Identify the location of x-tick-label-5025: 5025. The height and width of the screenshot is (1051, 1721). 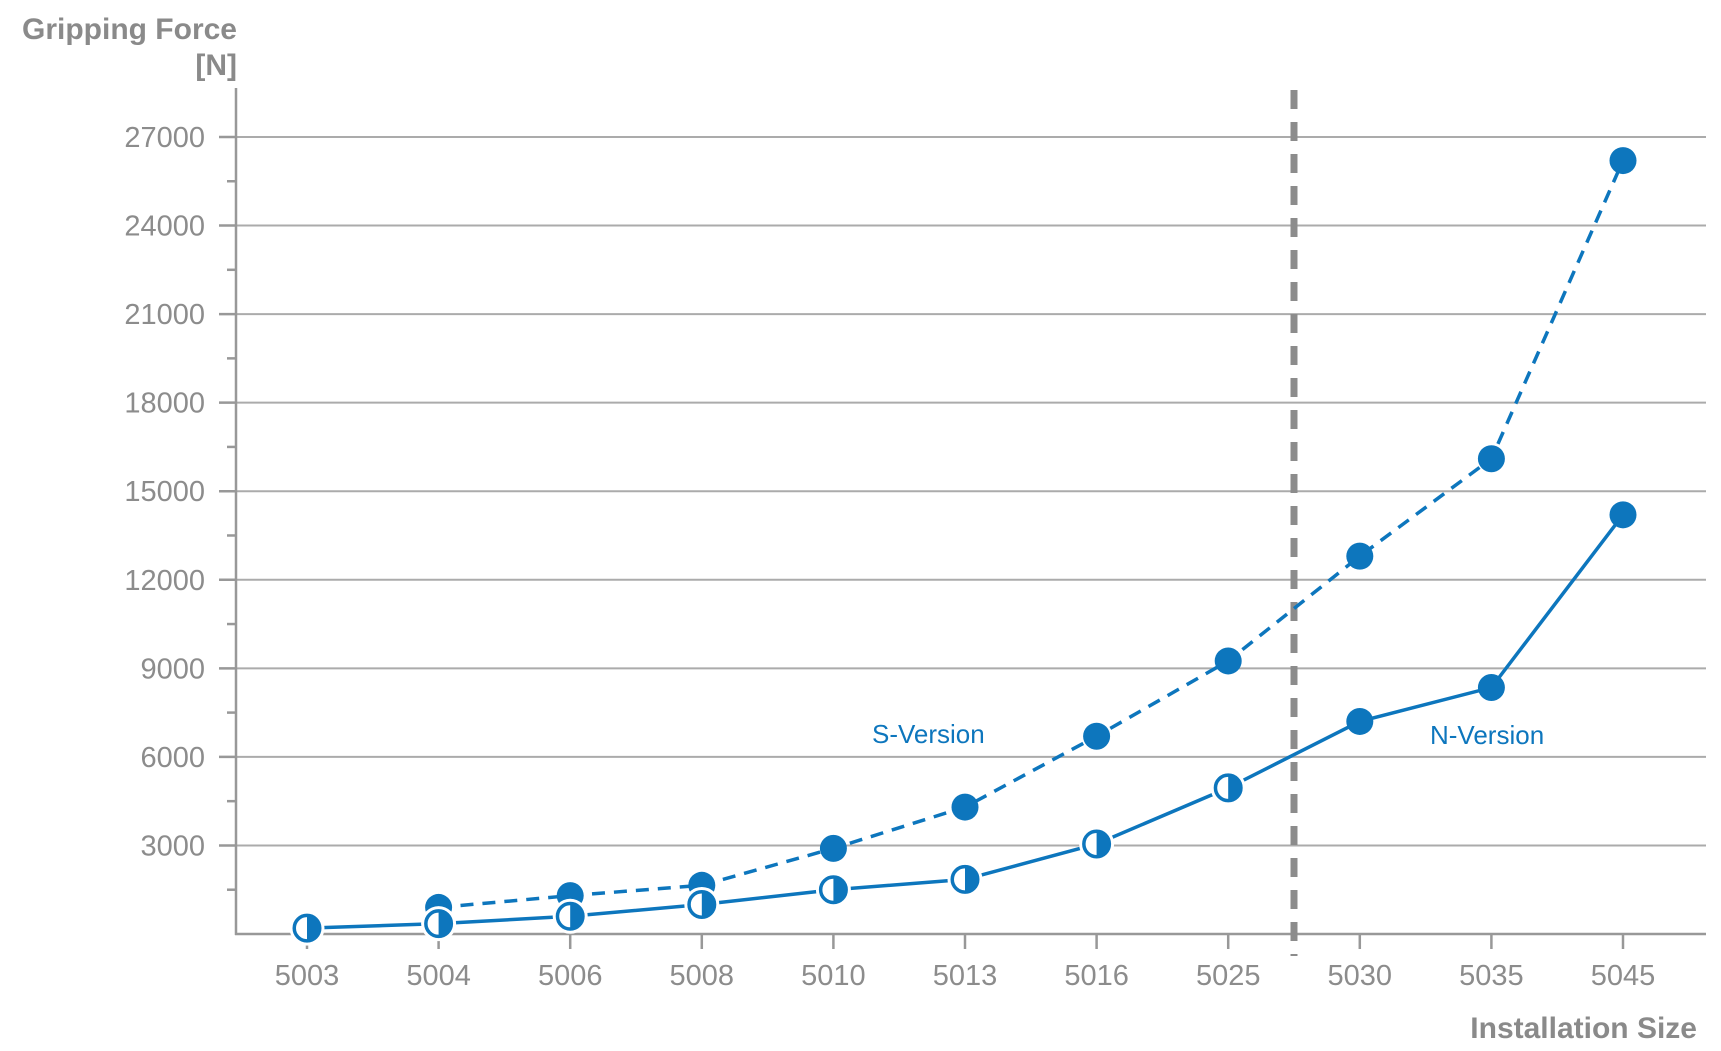
(1228, 976).